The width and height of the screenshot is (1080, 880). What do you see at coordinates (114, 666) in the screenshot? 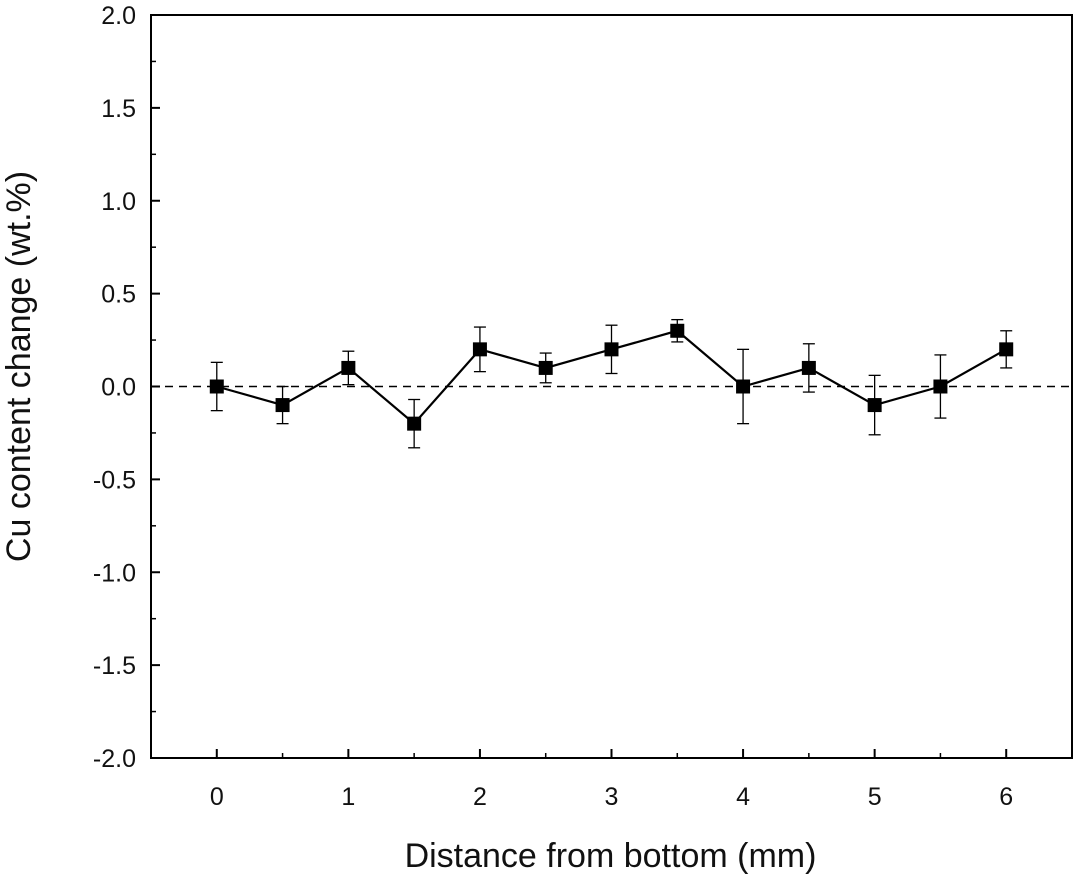
I see `y-tick-label: -1.5` at bounding box center [114, 666].